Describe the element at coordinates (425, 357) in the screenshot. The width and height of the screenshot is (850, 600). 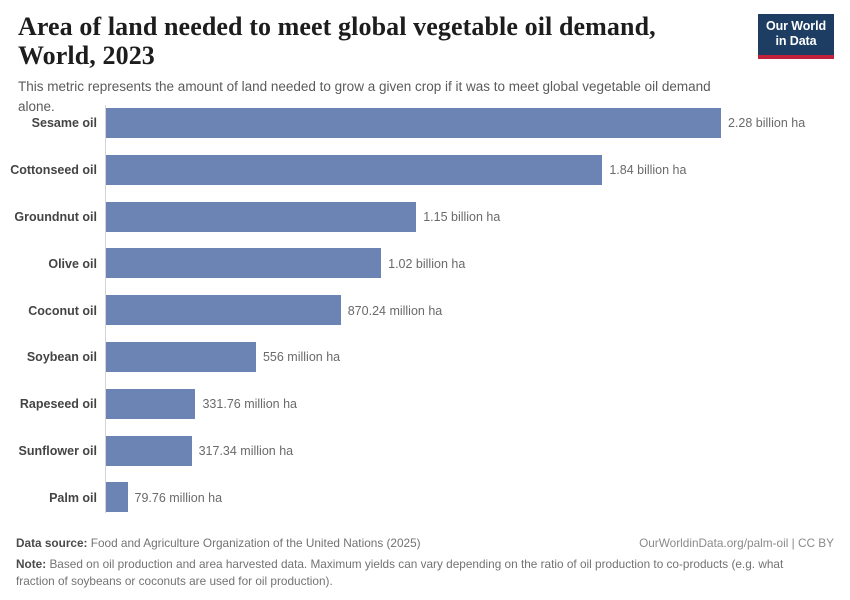
I see `bar-row: Soybean oil 556 million ha` at that location.